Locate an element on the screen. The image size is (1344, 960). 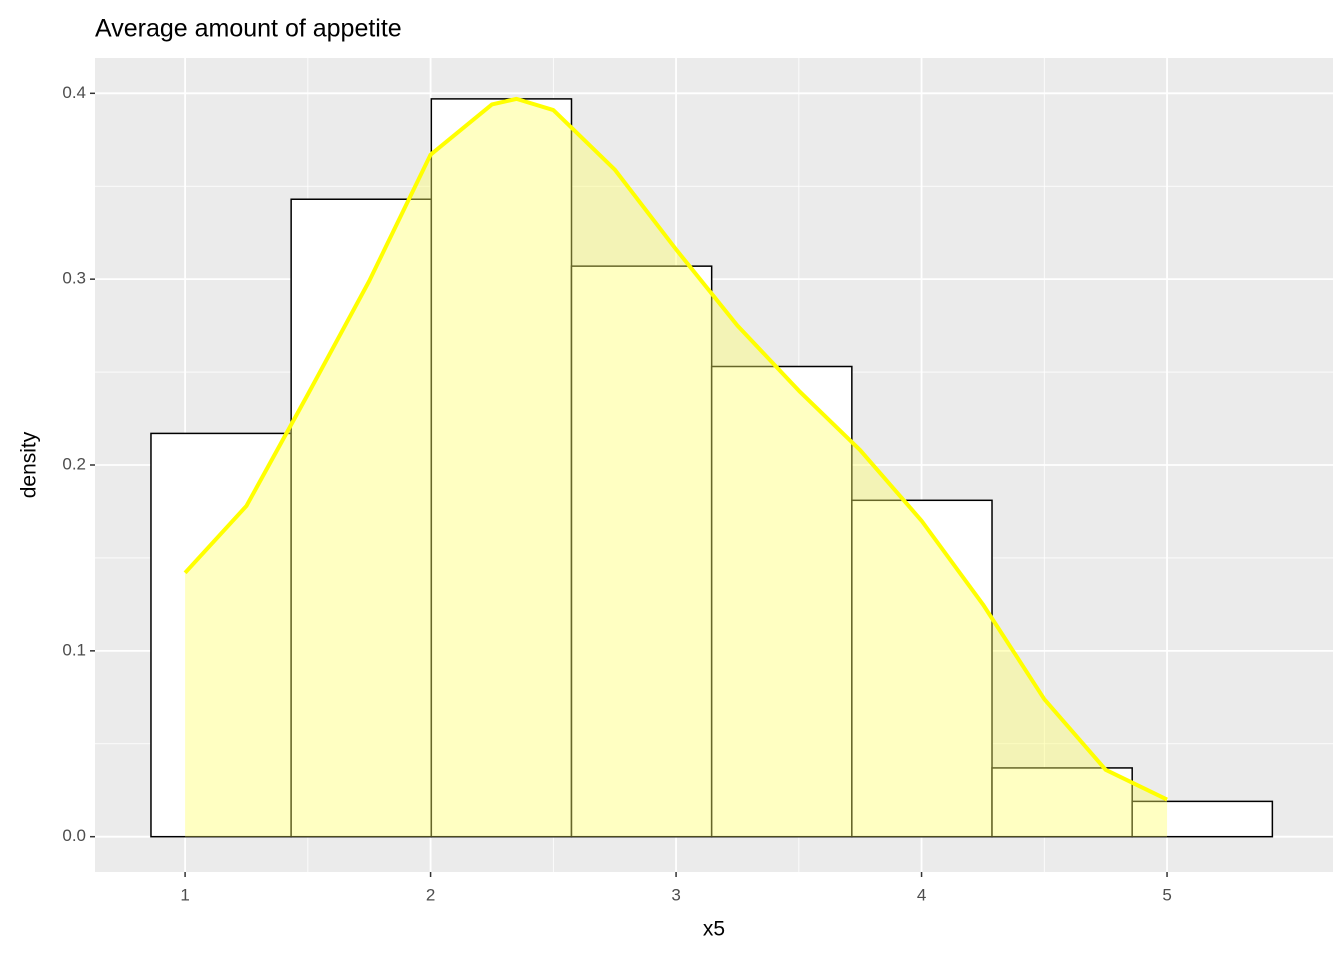
y-tick-label: 0.1 is located at coordinates (74, 649).